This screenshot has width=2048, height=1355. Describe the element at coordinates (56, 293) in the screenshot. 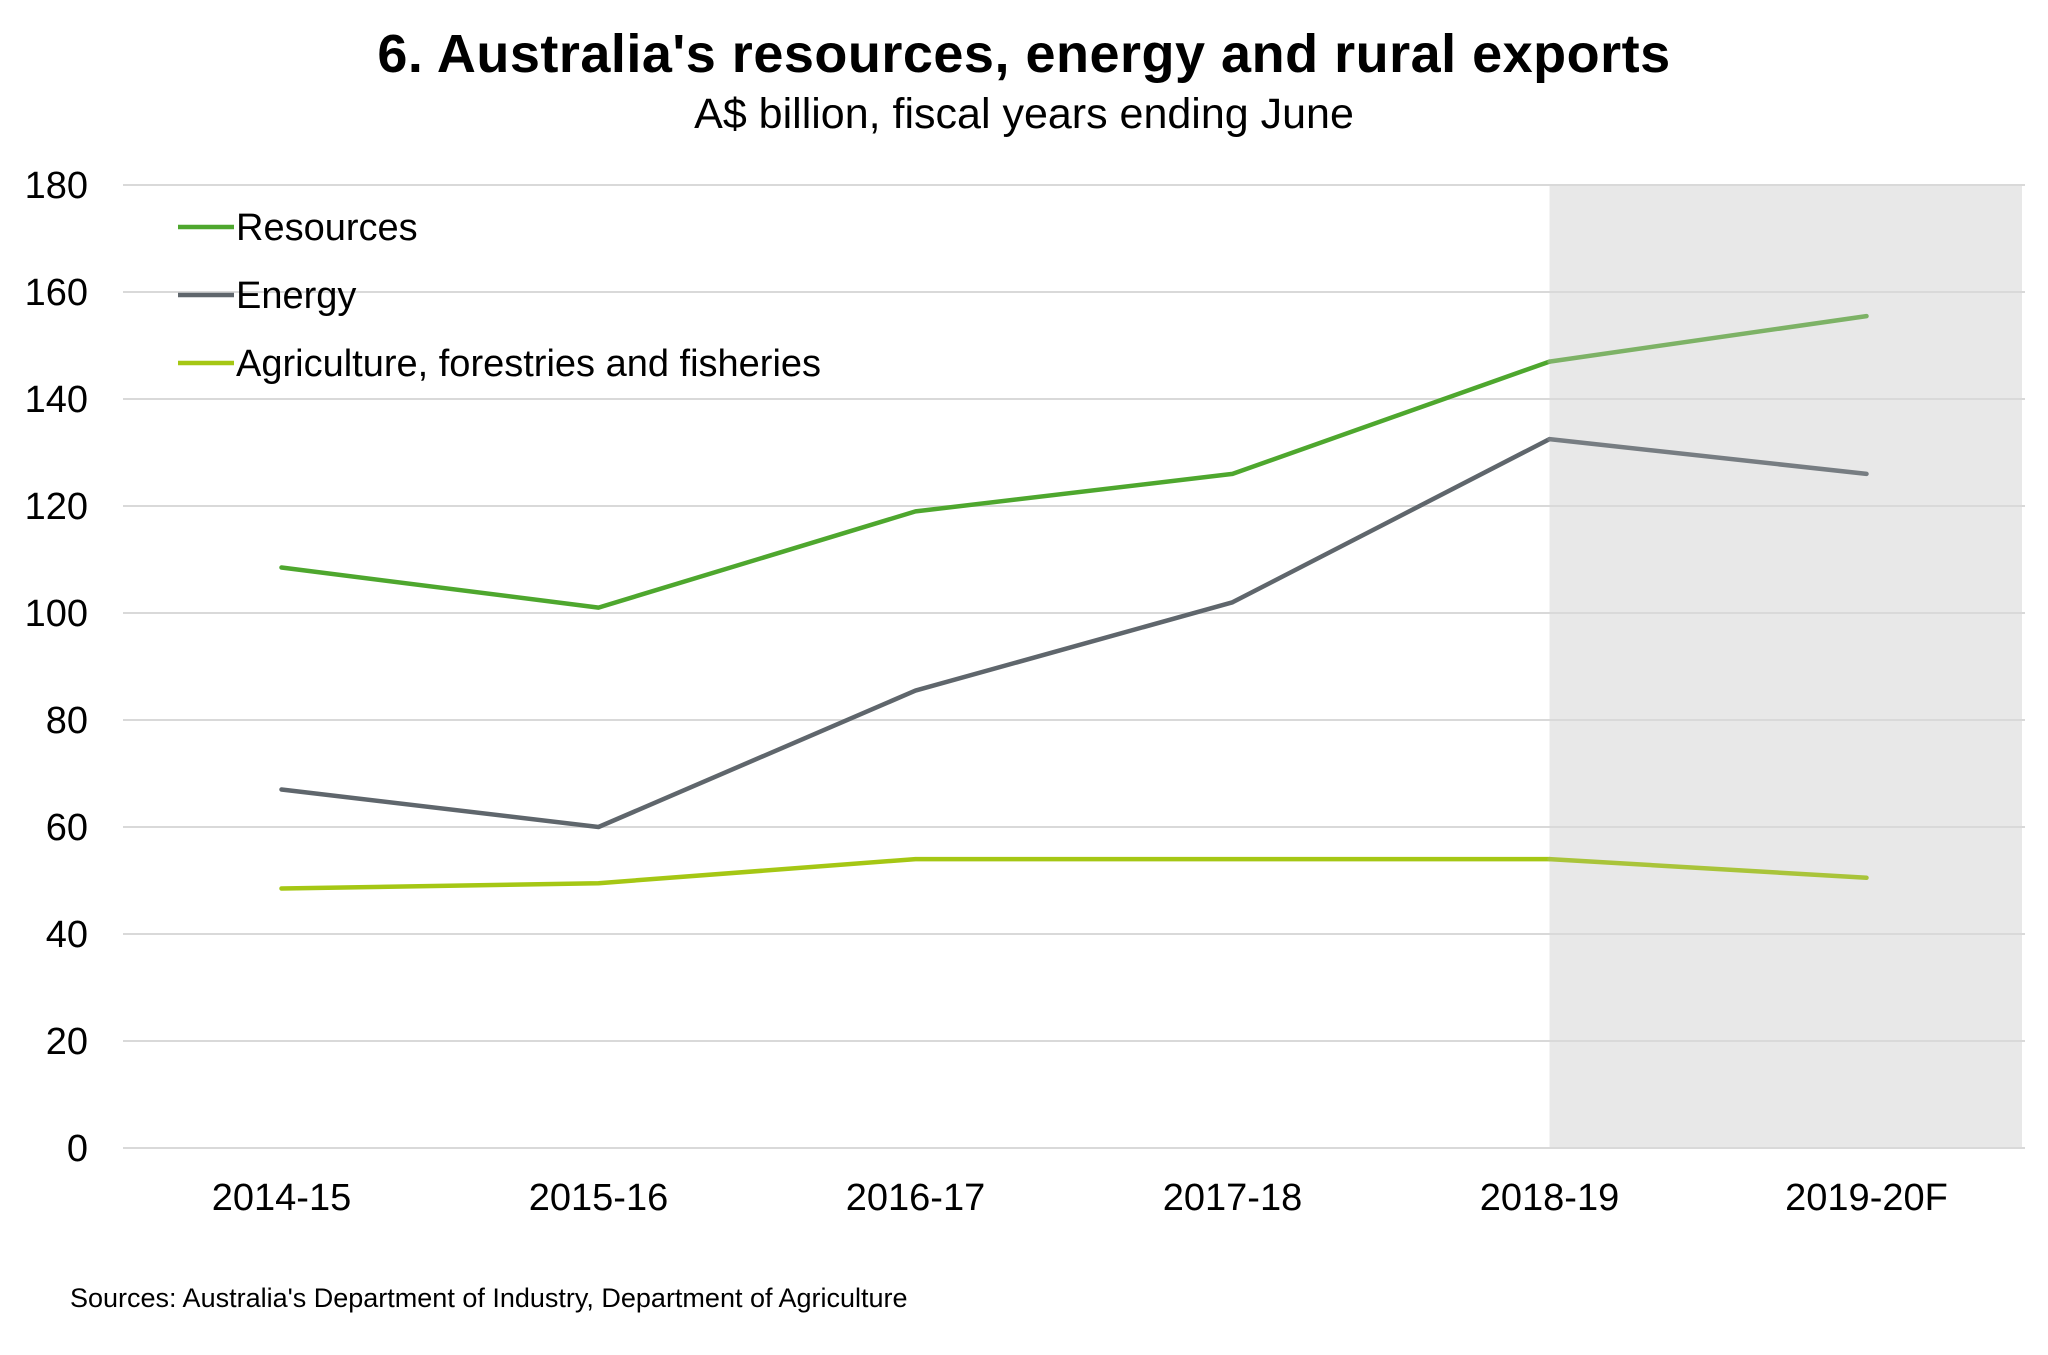

I see `y-tick-label: 160` at that location.